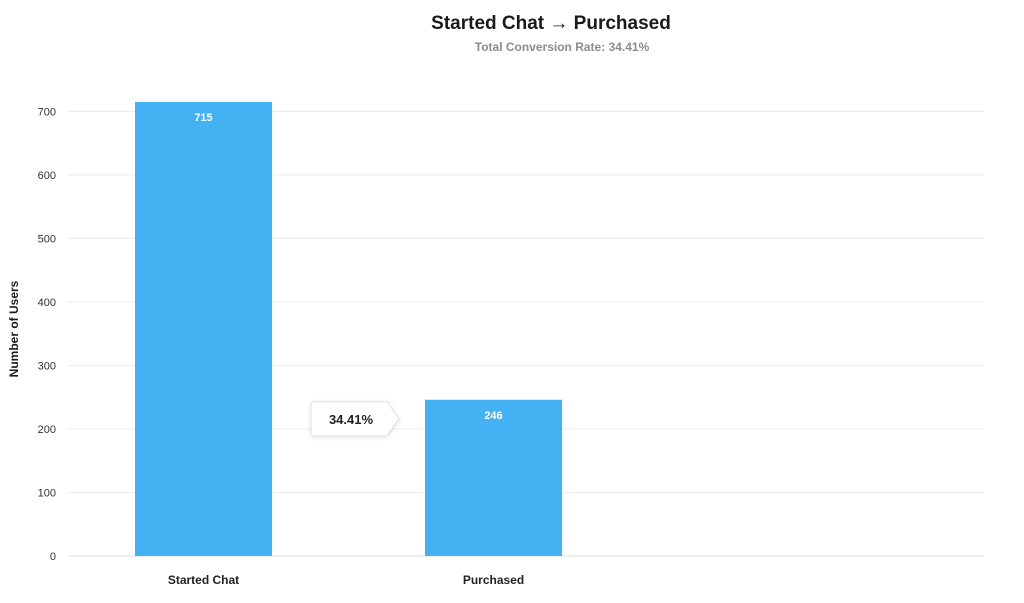 Image resolution: width=1024 pixels, height=603 pixels. Describe the element at coordinates (493, 580) in the screenshot. I see `x-tick-label: Purchased` at that location.